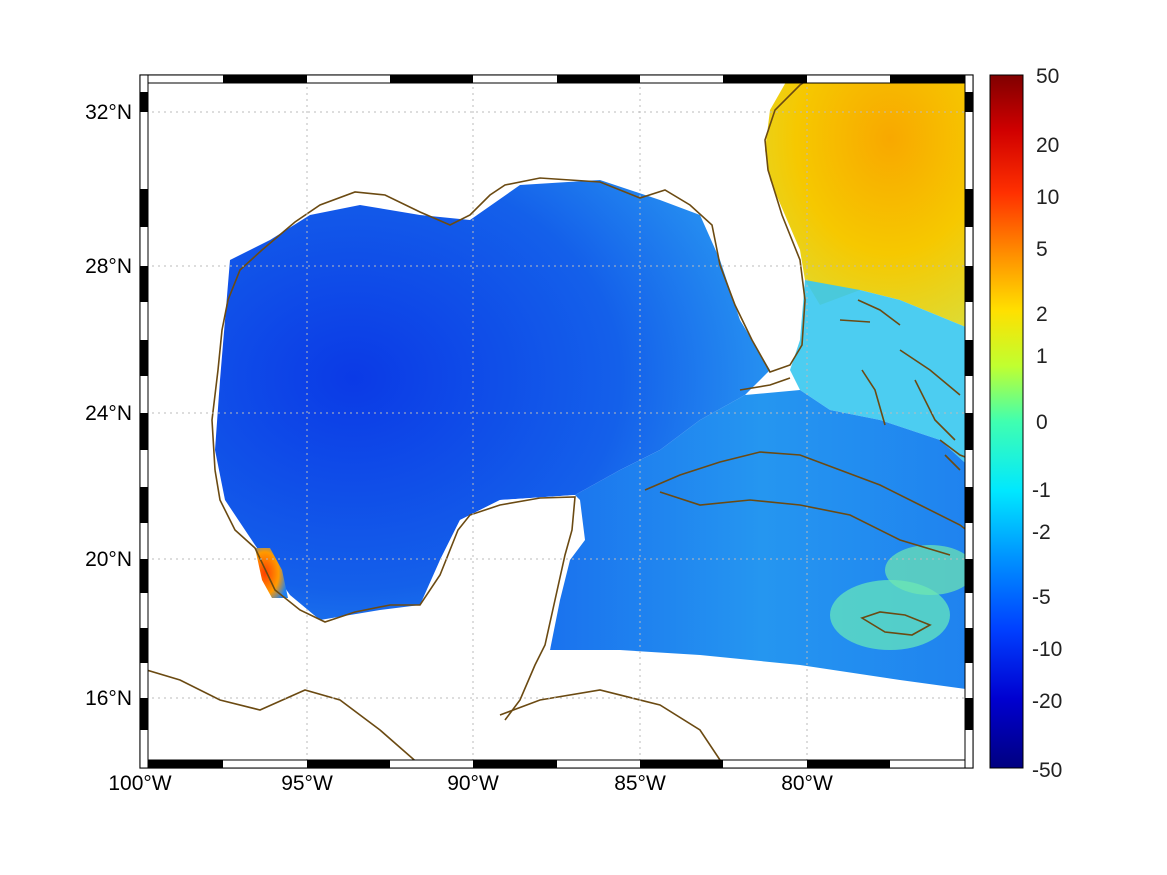  Describe the element at coordinates (108, 559) in the screenshot. I see `lat-tick-20n: 20°N` at that location.